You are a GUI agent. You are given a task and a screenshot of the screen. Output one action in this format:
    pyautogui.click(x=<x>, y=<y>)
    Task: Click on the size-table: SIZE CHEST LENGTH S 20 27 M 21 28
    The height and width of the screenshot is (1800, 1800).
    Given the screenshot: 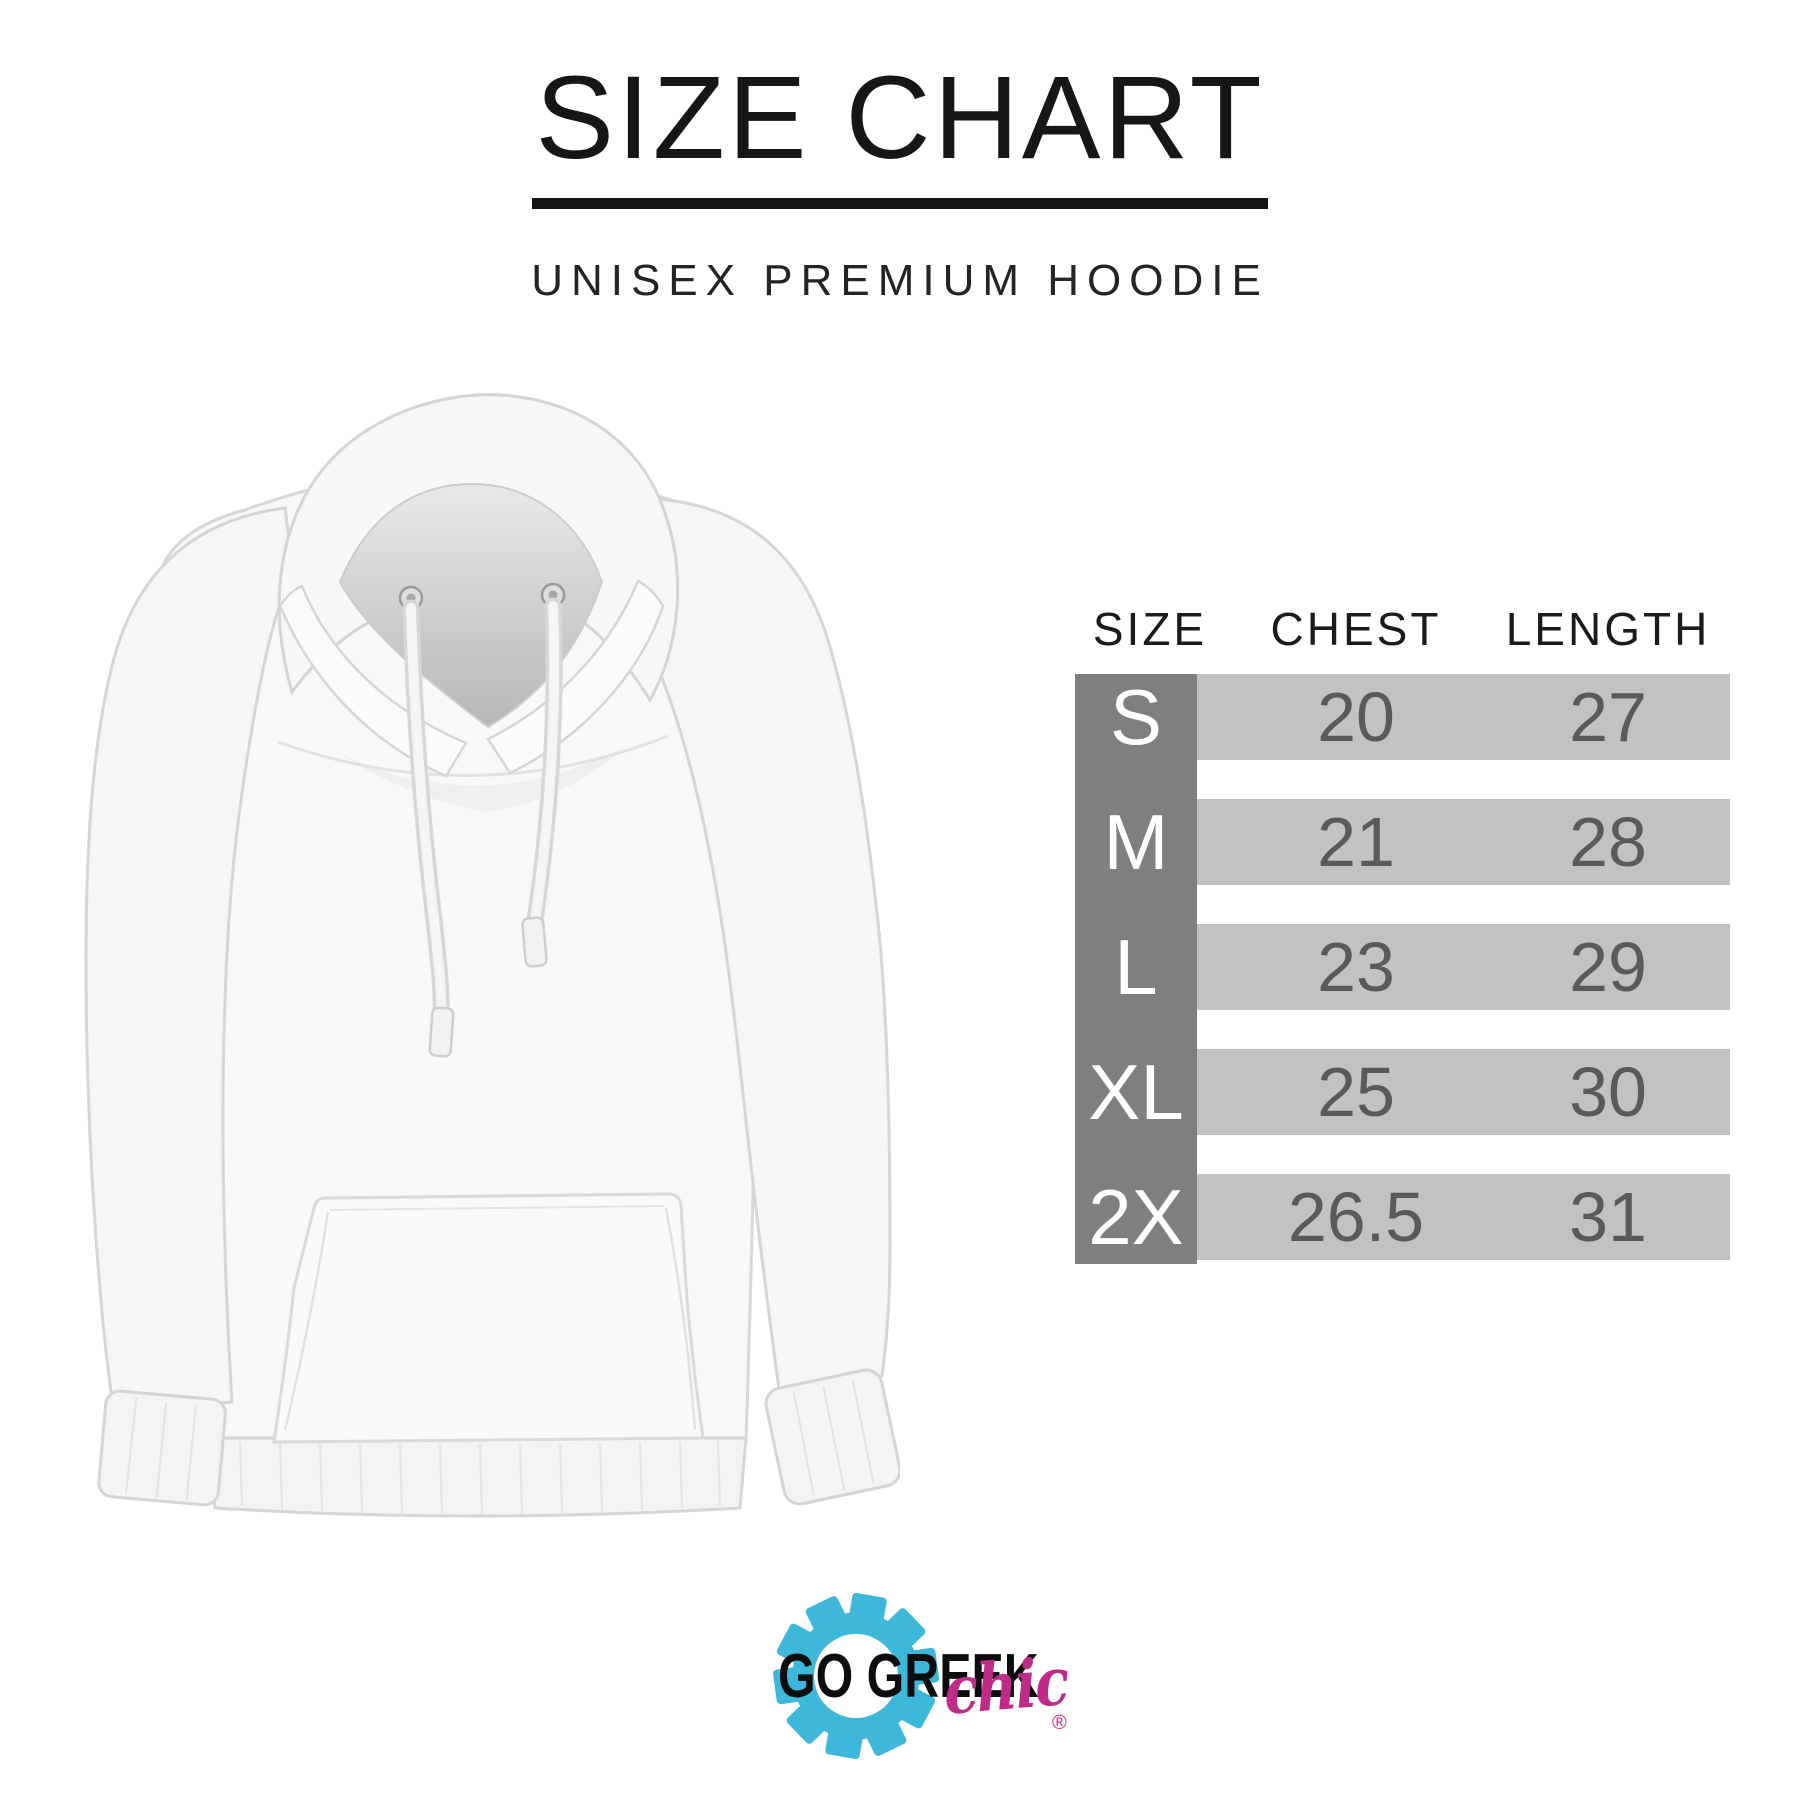 What is the action you would take?
    pyautogui.click(x=1402, y=931)
    